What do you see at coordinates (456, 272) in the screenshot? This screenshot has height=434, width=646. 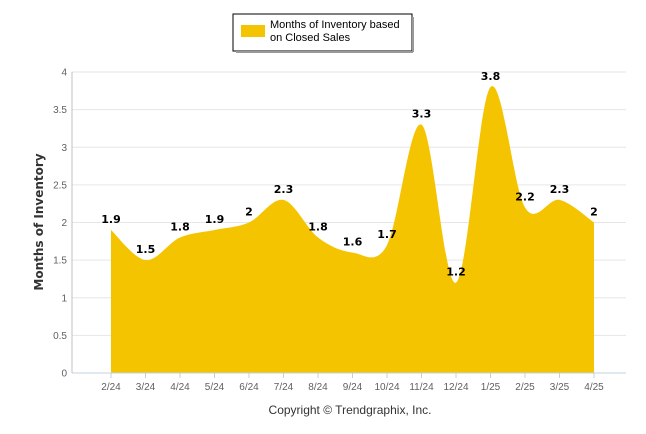 I see `data-label: 1.2` at bounding box center [456, 272].